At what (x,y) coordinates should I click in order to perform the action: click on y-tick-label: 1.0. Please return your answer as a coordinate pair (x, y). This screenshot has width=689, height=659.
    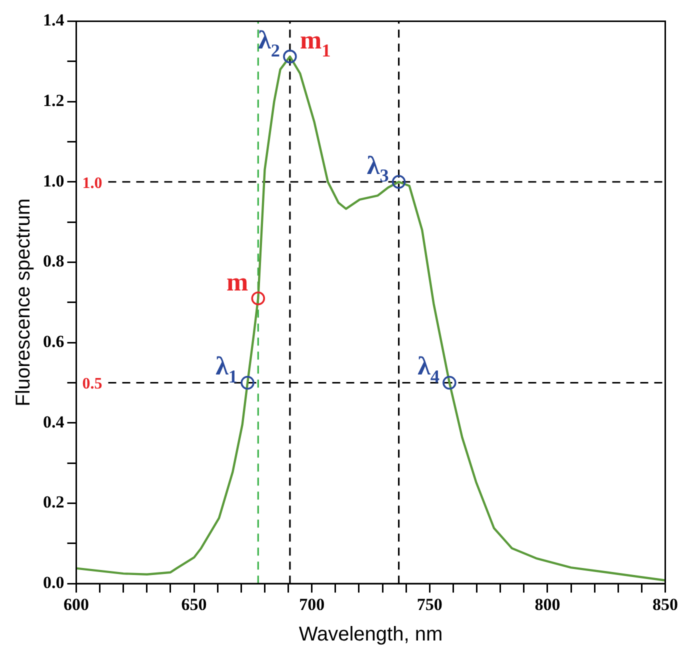
    Looking at the image, I should click on (53, 180).